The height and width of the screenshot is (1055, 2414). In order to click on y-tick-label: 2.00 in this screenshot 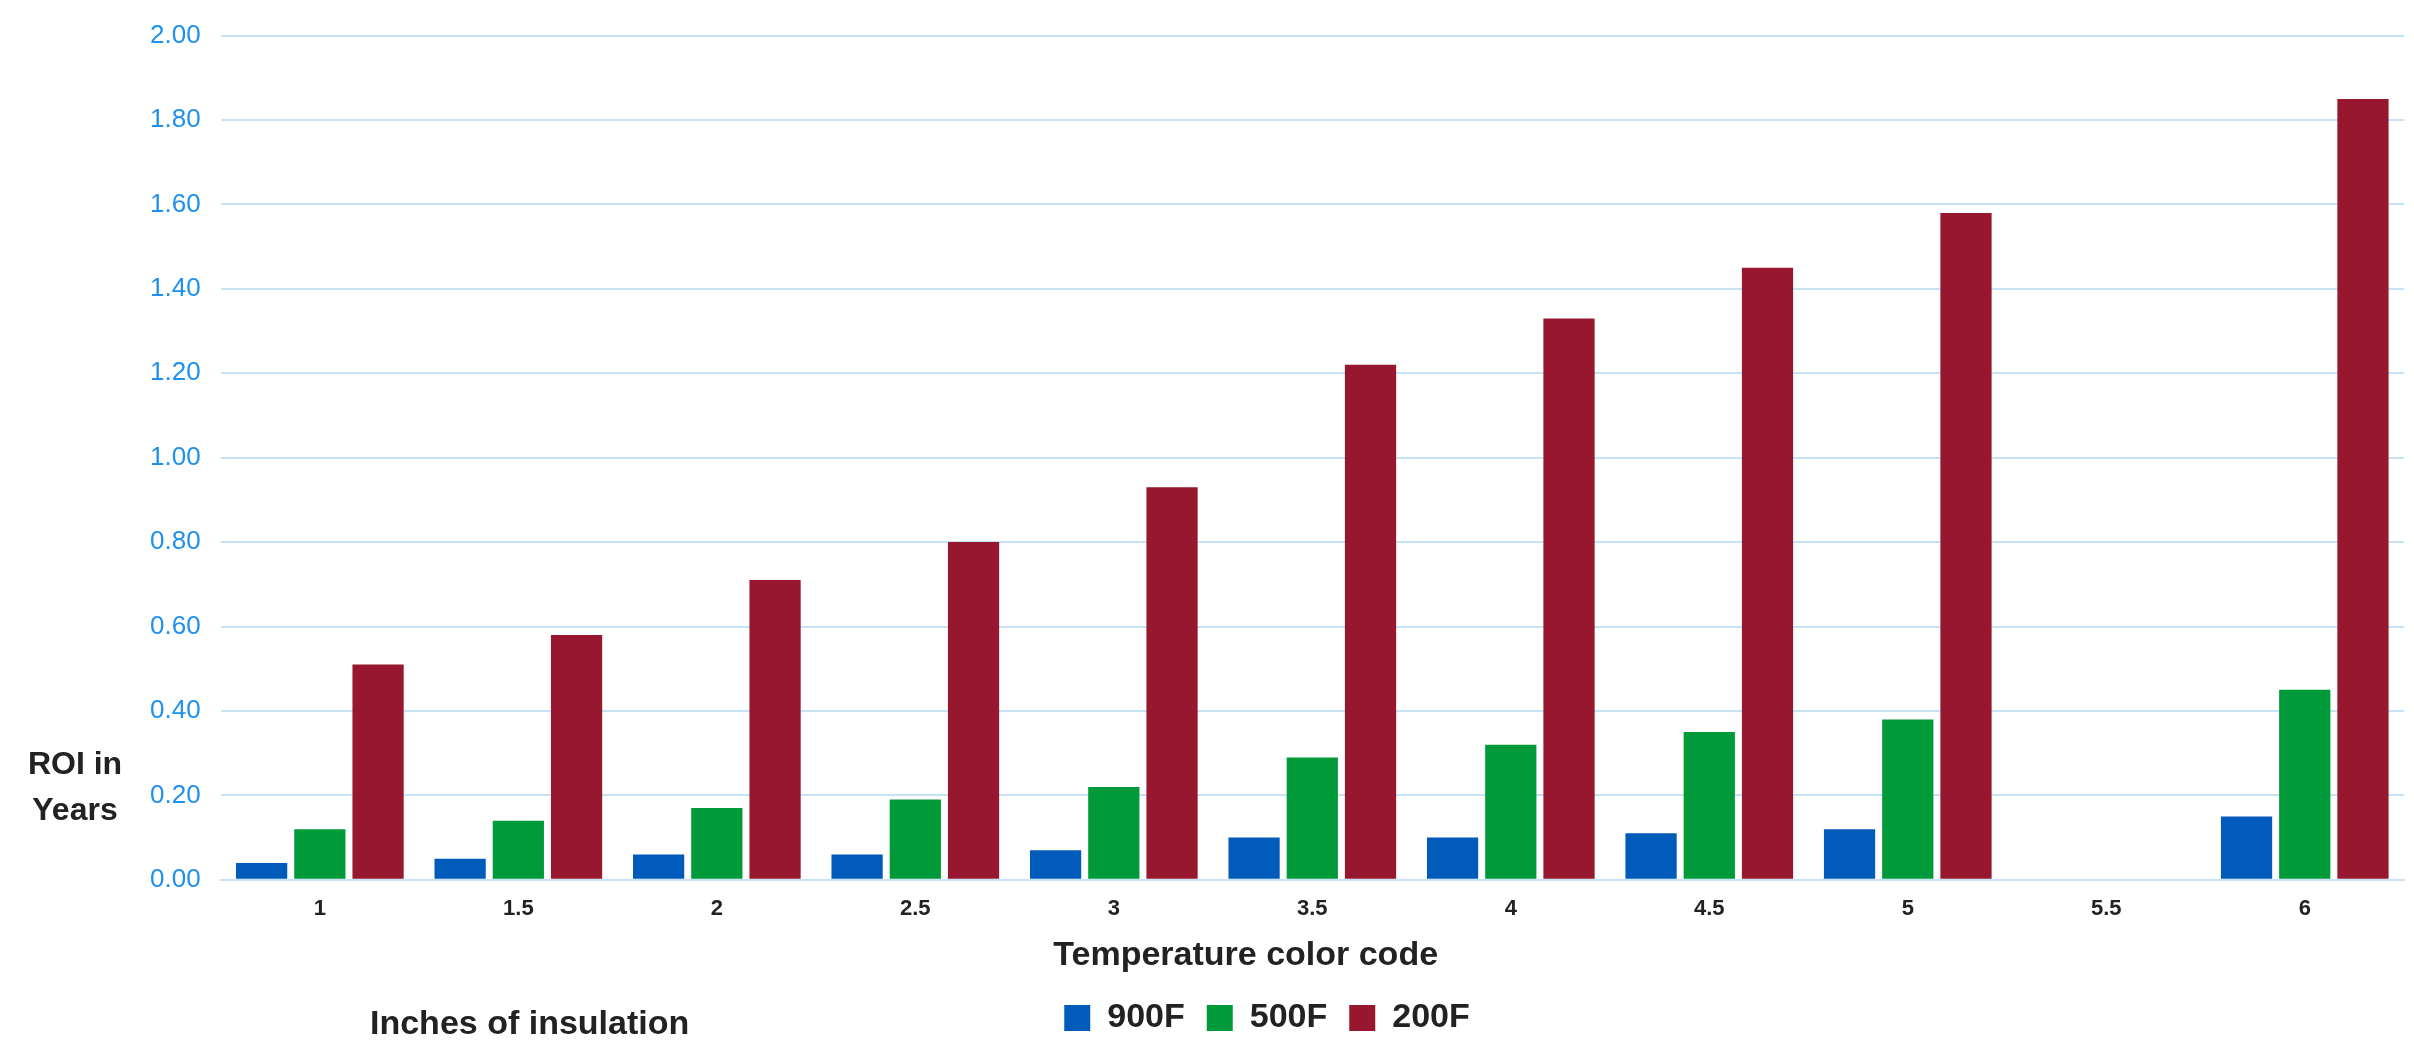, I will do `click(175, 33)`.